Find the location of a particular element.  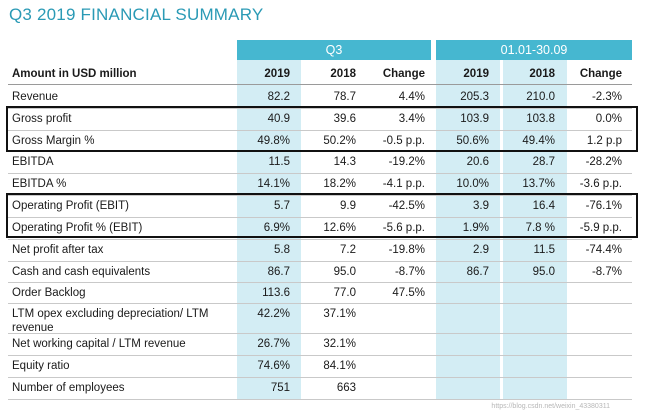

table-cell: 42.2% is located at coordinates (273, 314).